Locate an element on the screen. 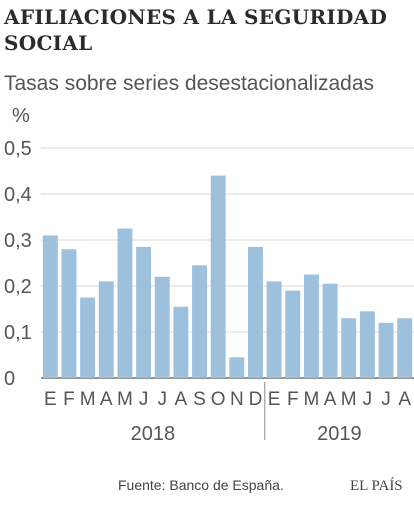  chart-subtitle: Tasas sobre series desestacionalizadas is located at coordinates (189, 83).